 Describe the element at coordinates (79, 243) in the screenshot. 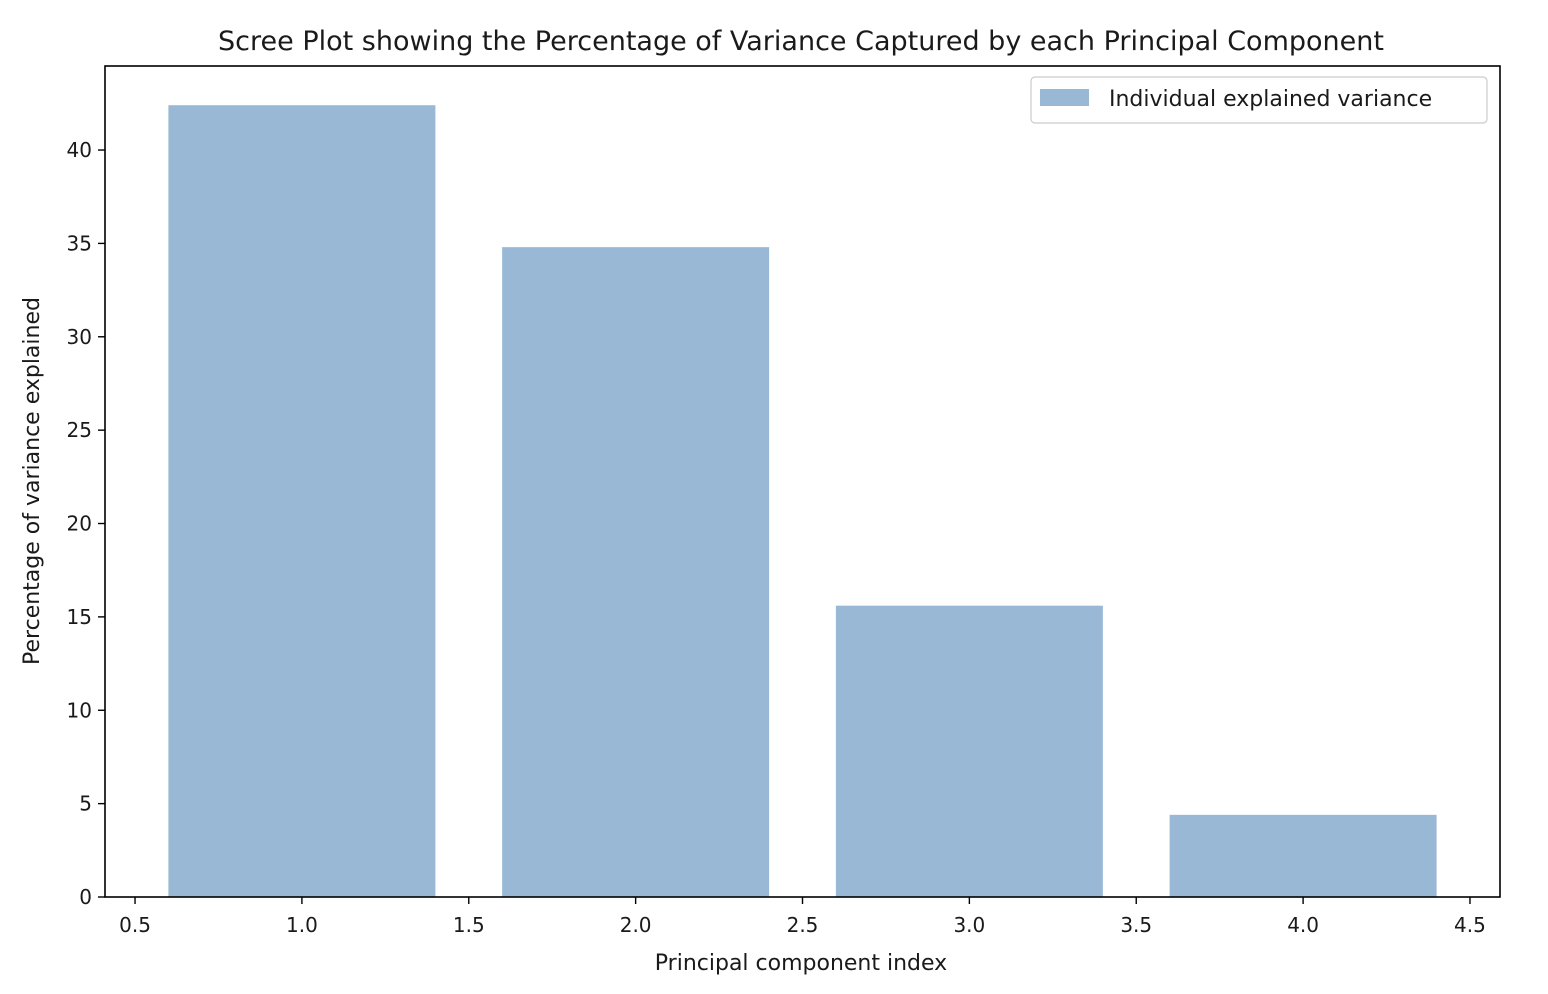

I see `y-tick-label: 35` at that location.